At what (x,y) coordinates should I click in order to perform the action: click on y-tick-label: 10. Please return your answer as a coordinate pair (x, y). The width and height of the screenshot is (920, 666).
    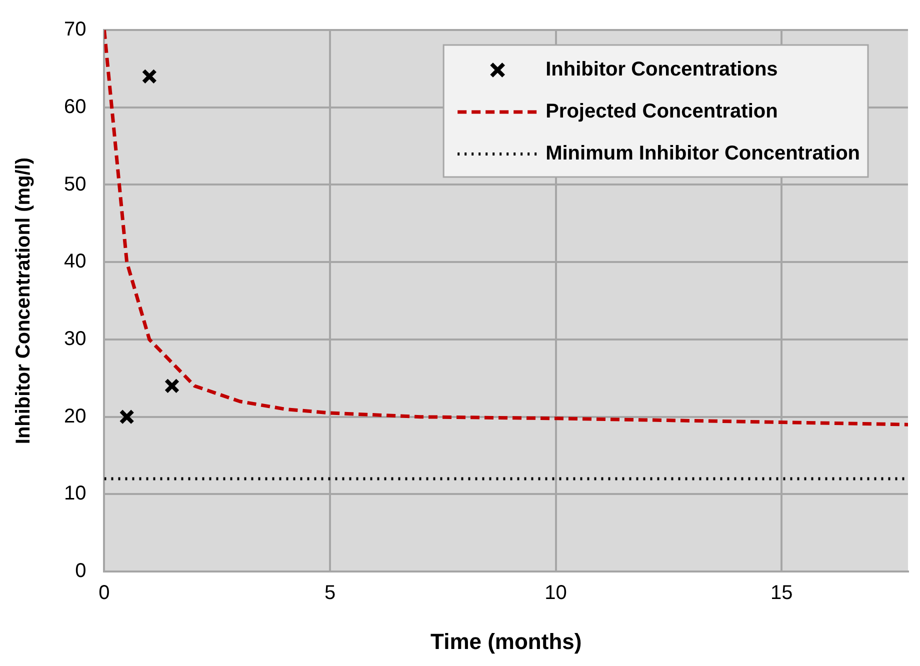
    Looking at the image, I should click on (75, 493).